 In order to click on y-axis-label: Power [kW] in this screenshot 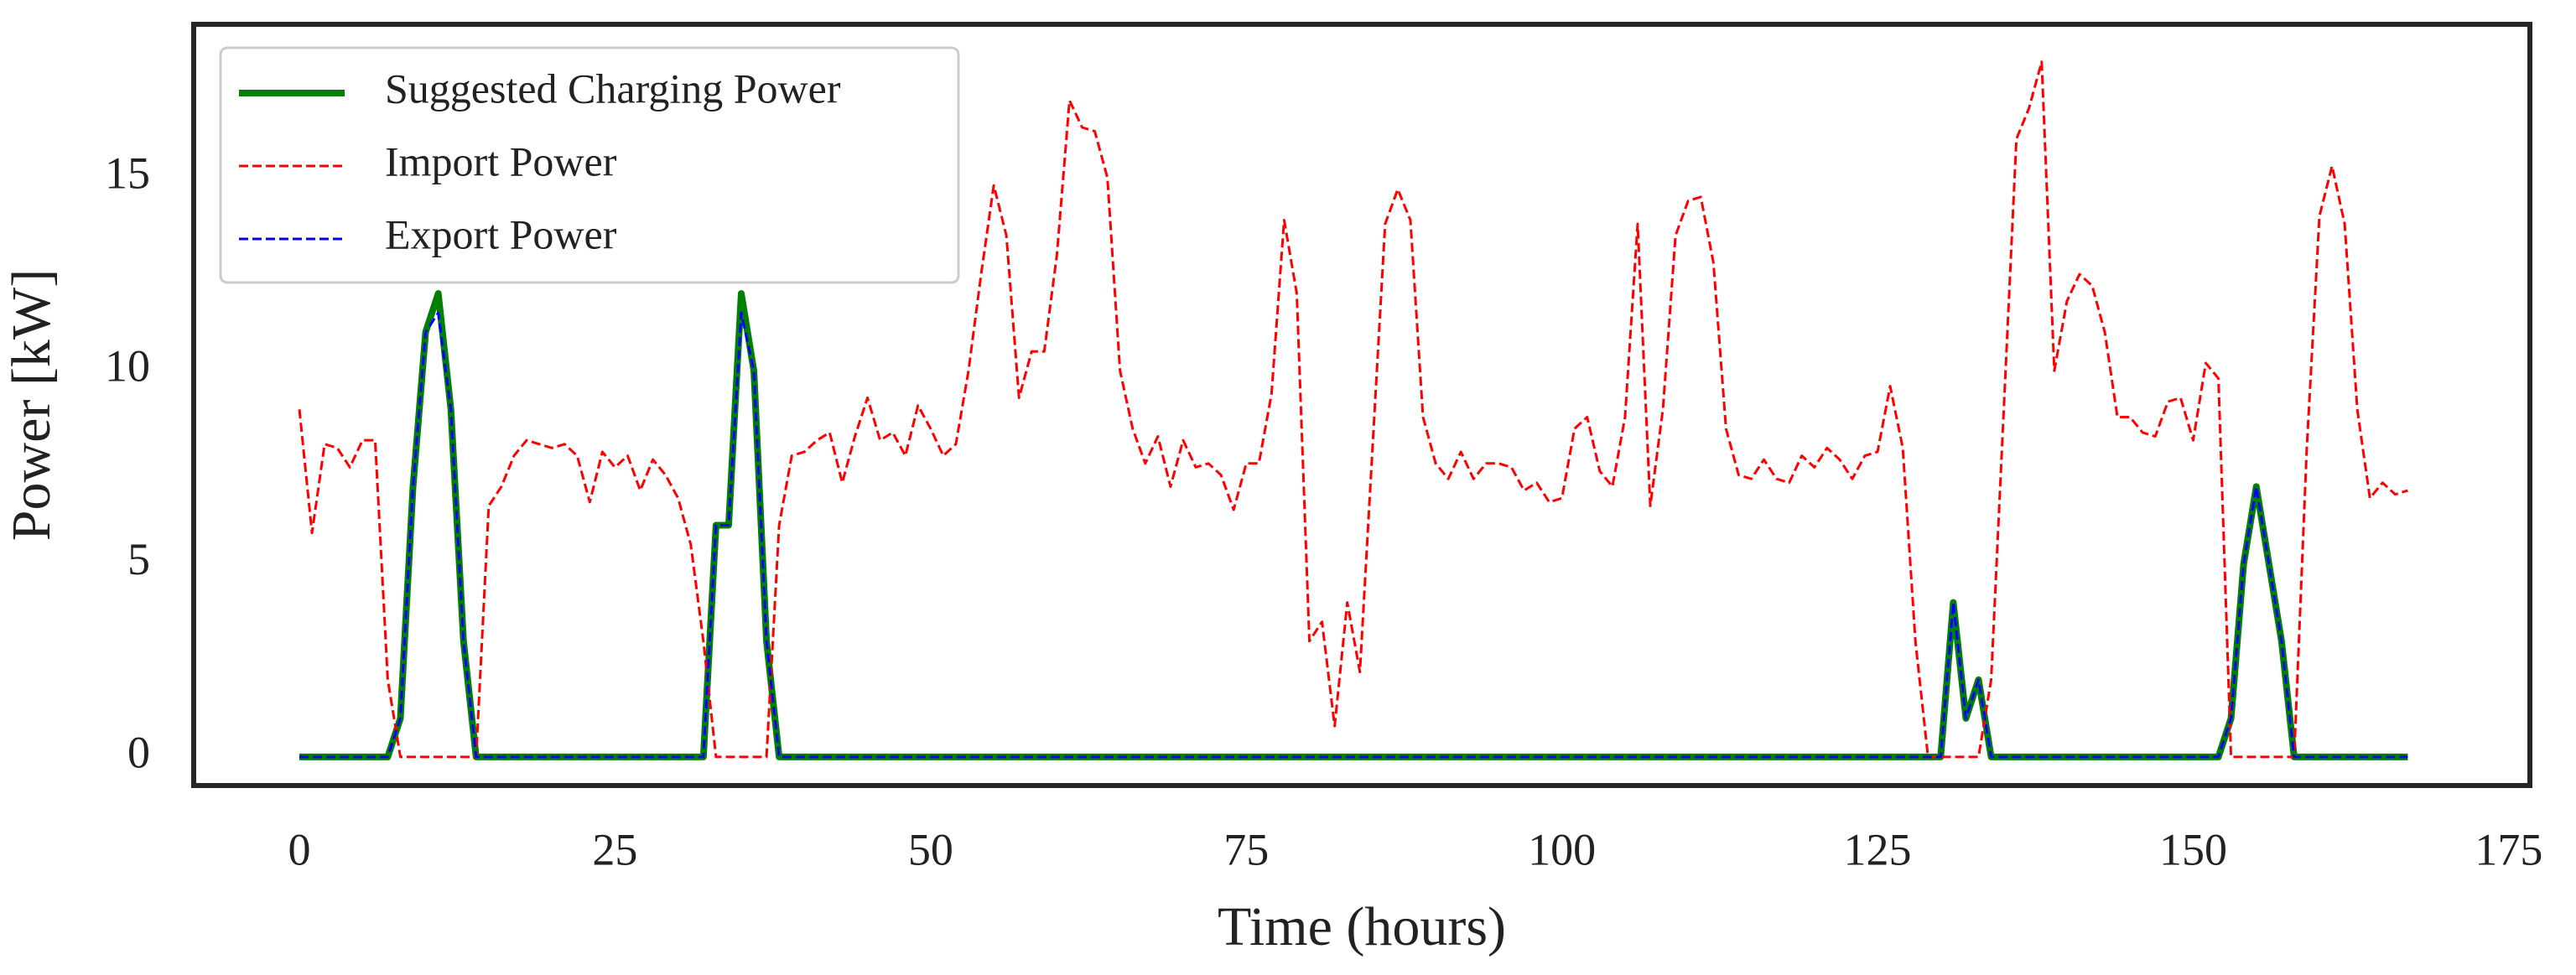, I will do `click(31, 405)`.